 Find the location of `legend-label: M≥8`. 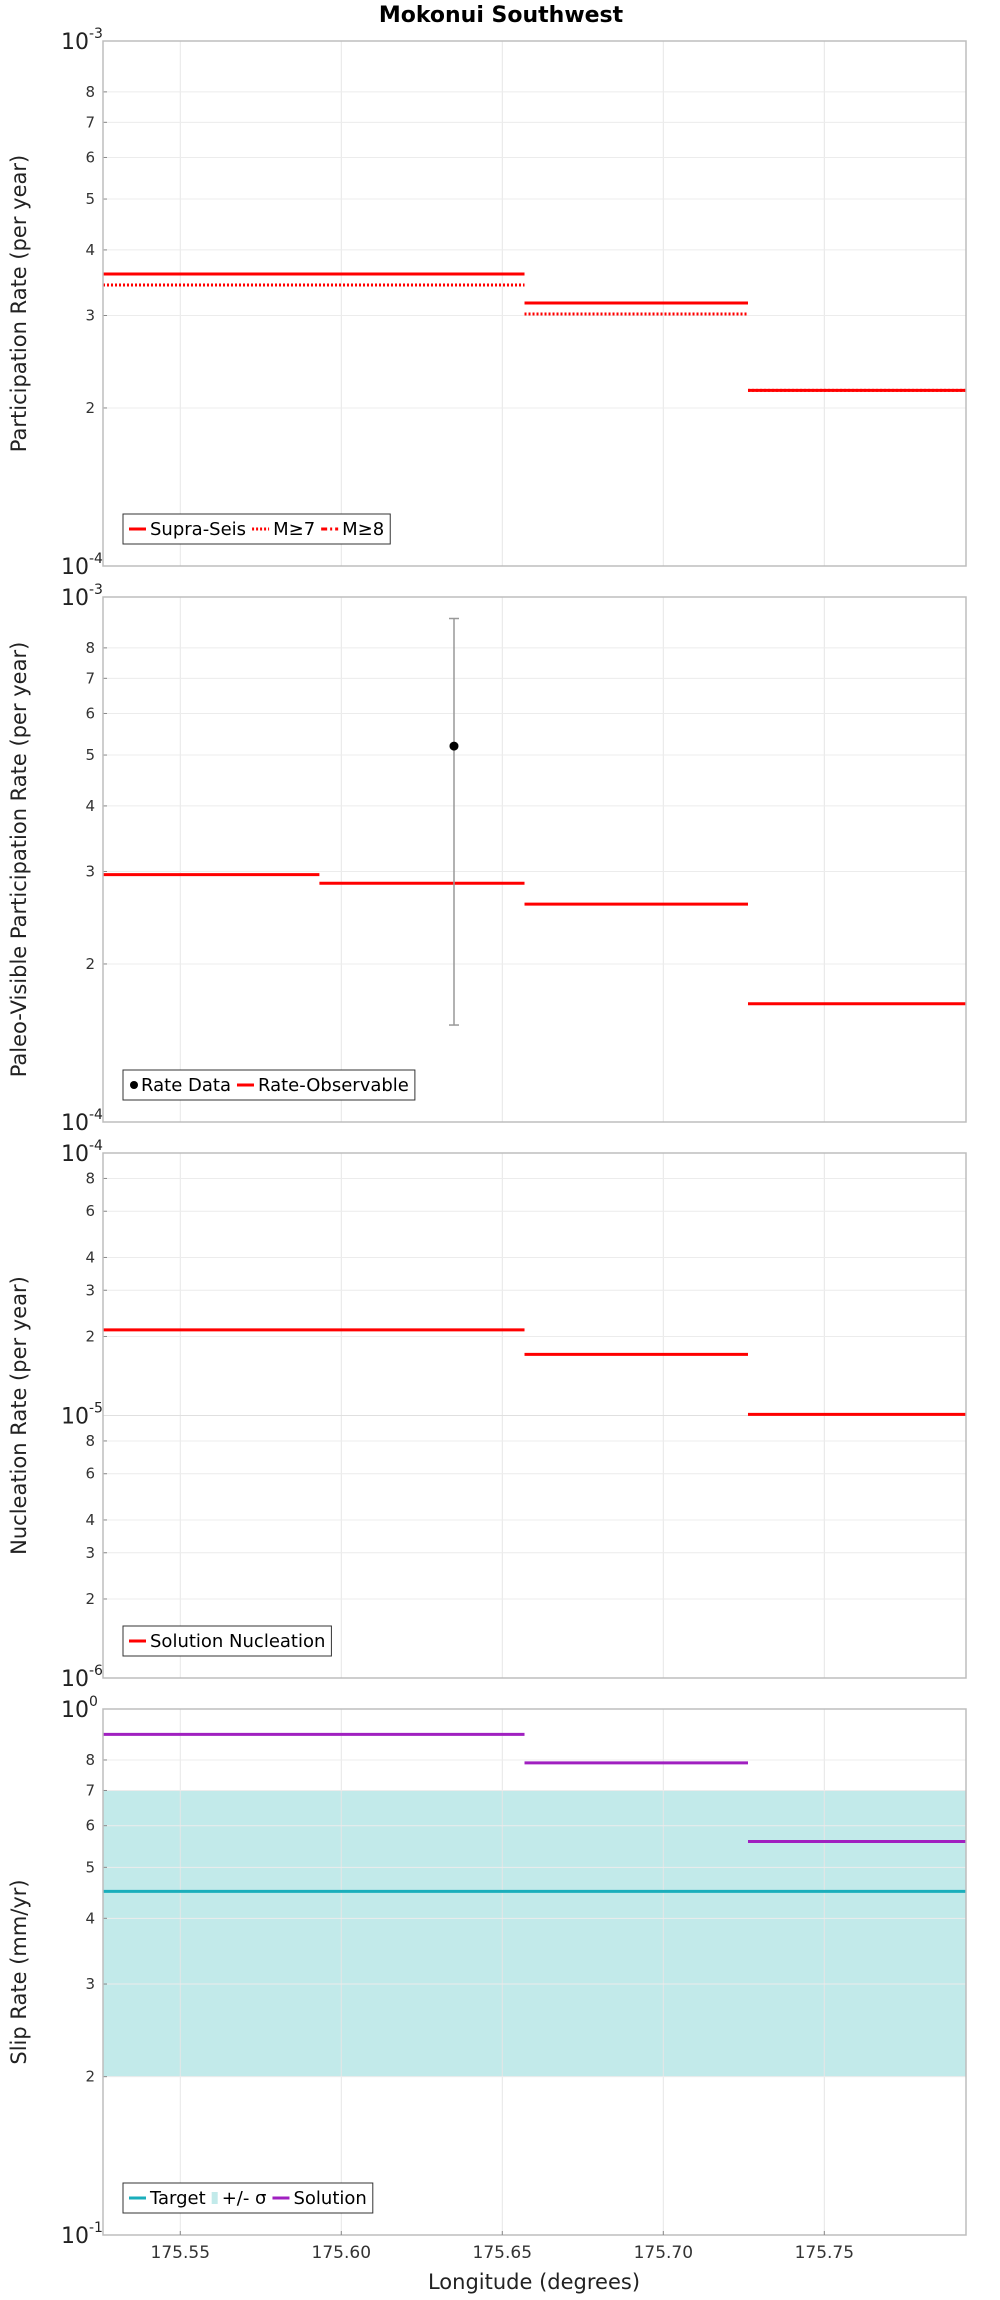

legend-label: M≥8 is located at coordinates (363, 529).